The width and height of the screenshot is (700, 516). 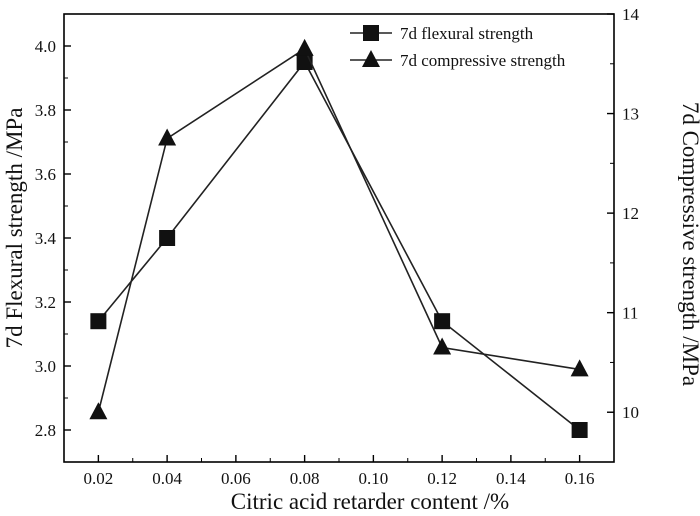 What do you see at coordinates (99, 478) in the screenshot?
I see `x-tick-label: 0.02` at bounding box center [99, 478].